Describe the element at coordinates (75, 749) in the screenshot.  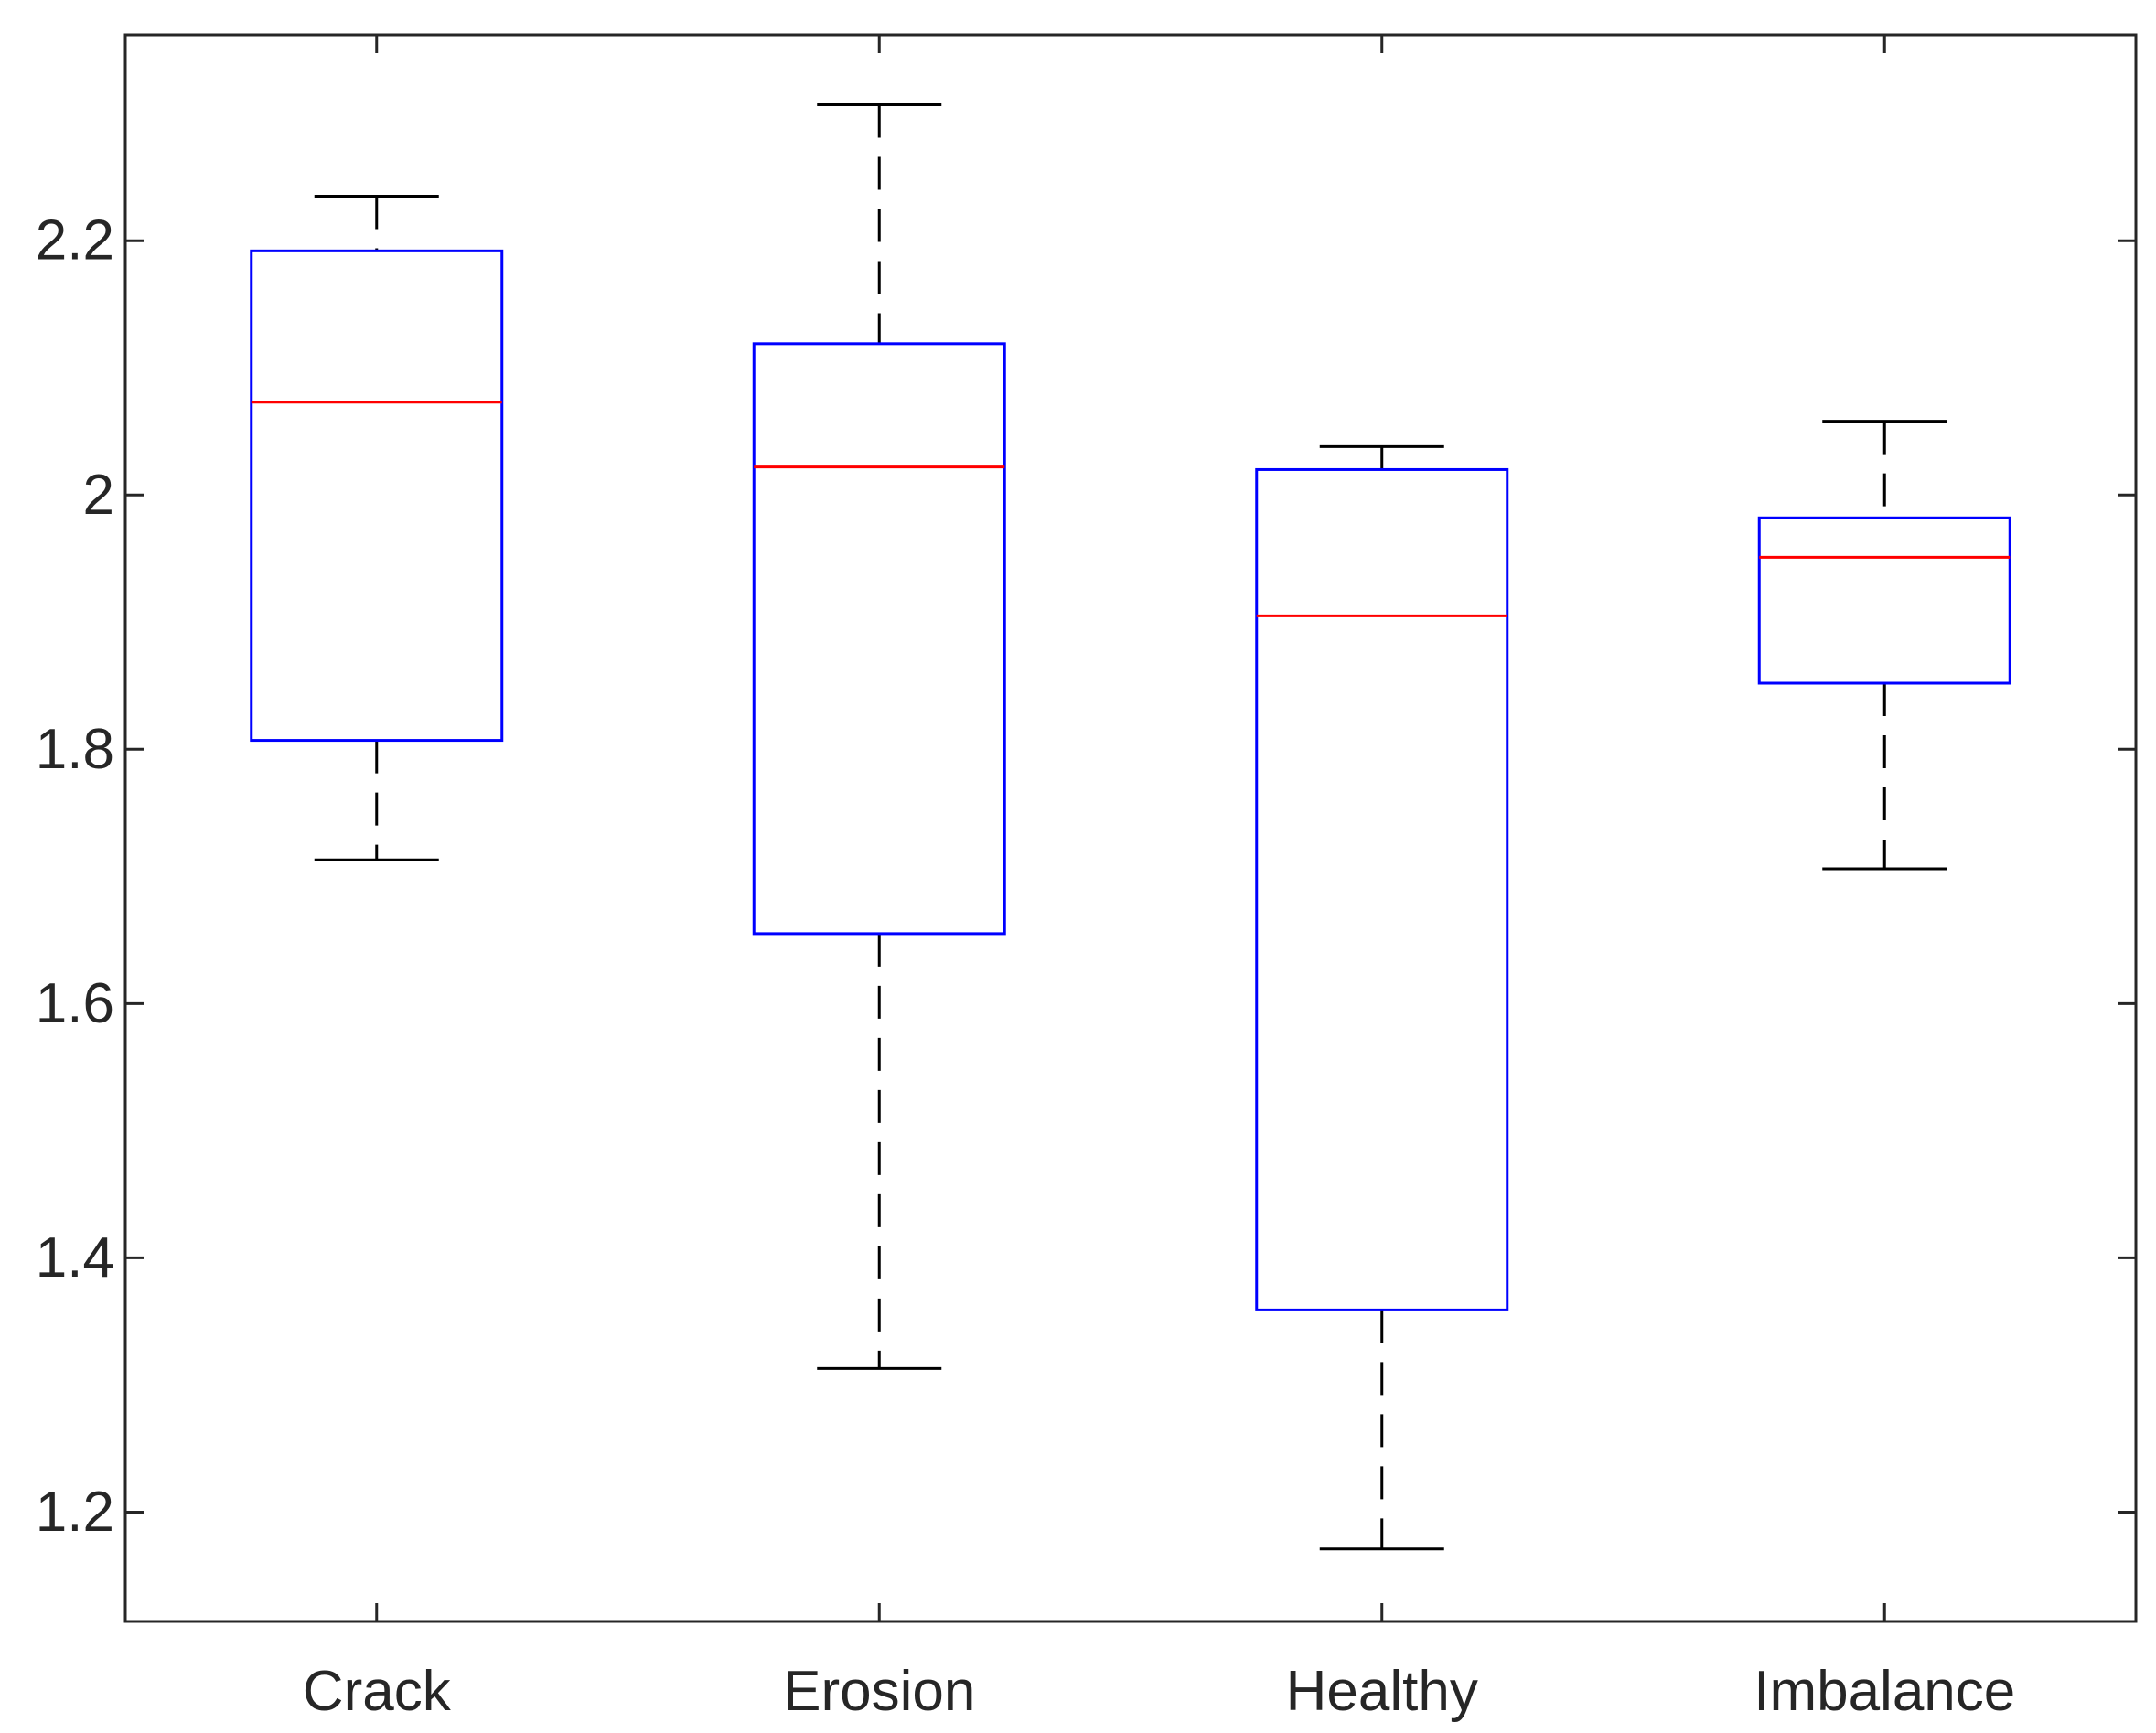
I see `y-tick-label: 1.8` at that location.